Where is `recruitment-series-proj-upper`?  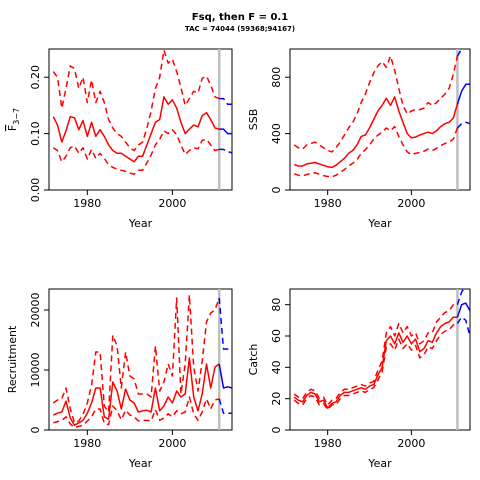
recruitment-series-proj-upper is located at coordinates (225, 323).